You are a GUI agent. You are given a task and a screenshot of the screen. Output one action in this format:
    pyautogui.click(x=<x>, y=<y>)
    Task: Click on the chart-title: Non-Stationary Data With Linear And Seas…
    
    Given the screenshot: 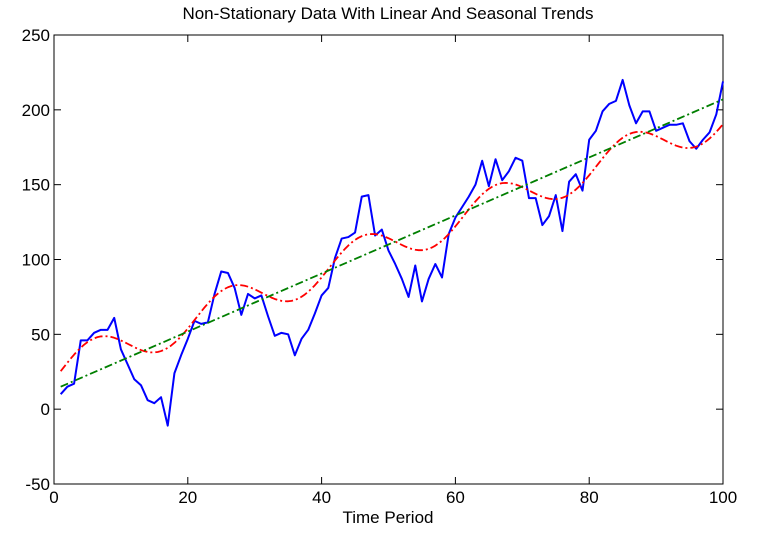 What is the action you would take?
    pyautogui.click(x=387, y=13)
    